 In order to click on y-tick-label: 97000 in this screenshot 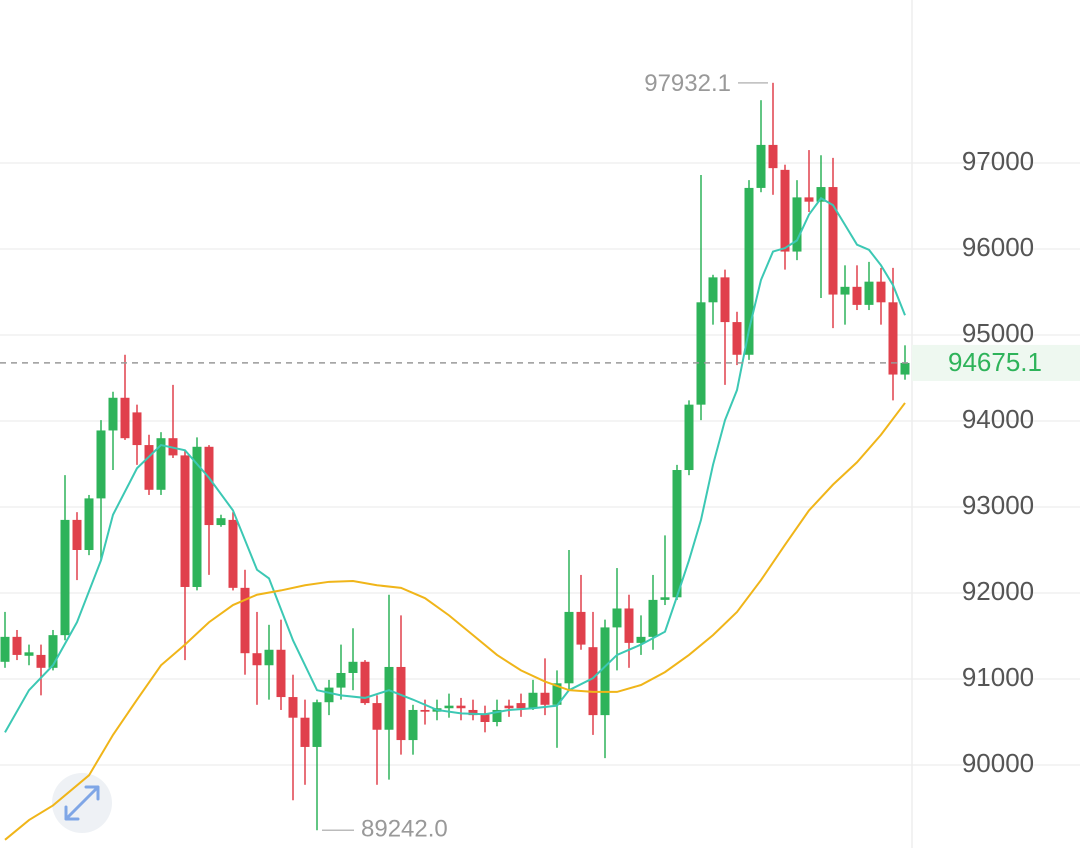, I will do `click(998, 161)`.